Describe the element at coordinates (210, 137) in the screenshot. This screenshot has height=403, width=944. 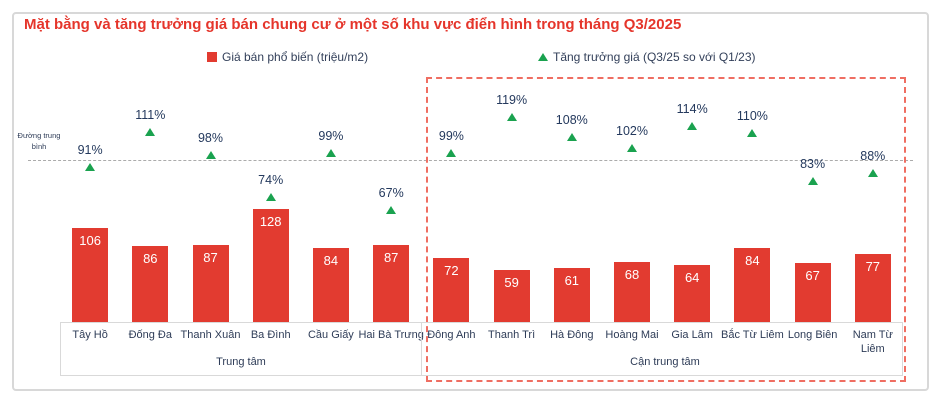
I see `growth-value-label: 98%` at that location.